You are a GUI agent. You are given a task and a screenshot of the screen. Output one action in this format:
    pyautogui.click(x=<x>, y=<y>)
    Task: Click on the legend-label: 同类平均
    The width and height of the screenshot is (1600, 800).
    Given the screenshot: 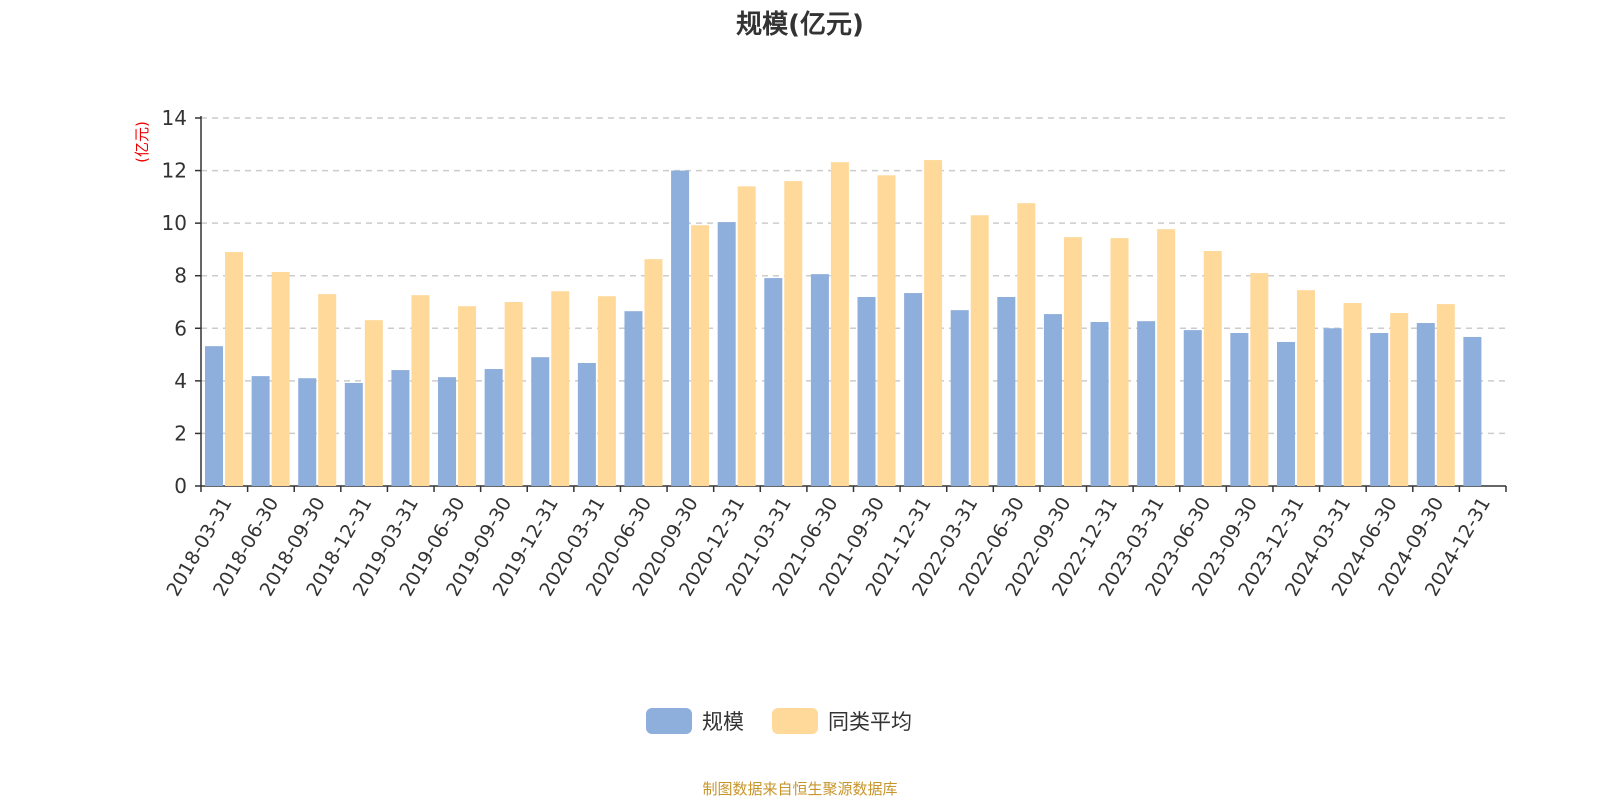 What is the action you would take?
    pyautogui.click(x=870, y=722)
    